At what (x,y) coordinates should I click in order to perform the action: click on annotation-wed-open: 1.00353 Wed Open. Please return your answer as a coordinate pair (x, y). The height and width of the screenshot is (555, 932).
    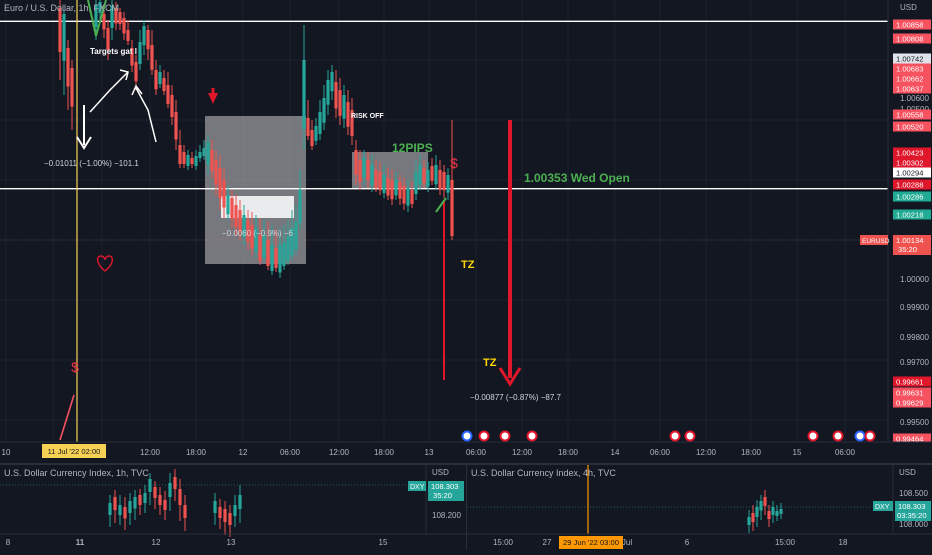
    Looking at the image, I should click on (577, 178).